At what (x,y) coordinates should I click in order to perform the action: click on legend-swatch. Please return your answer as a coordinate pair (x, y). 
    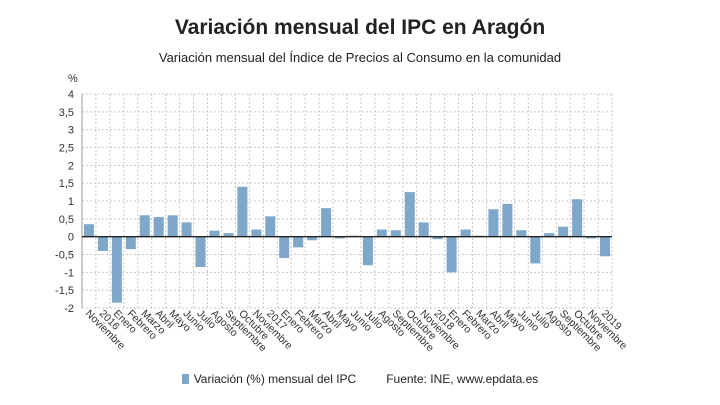
    Looking at the image, I should click on (185, 379).